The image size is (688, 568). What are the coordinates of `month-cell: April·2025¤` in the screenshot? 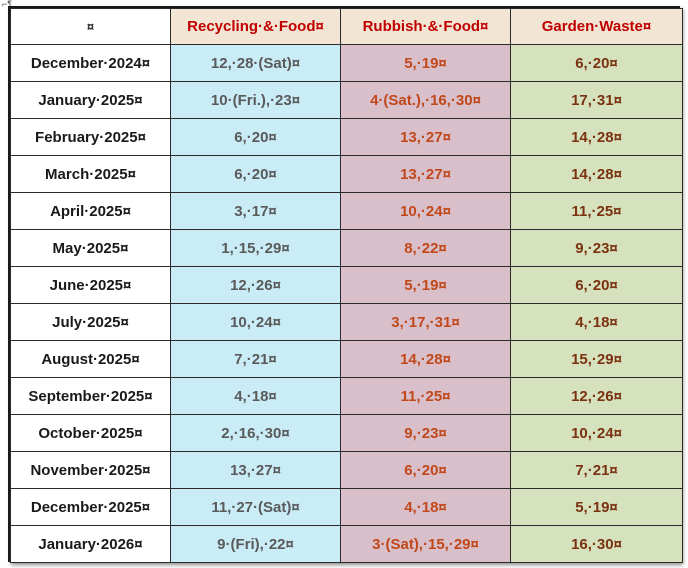 It's located at (90, 211).